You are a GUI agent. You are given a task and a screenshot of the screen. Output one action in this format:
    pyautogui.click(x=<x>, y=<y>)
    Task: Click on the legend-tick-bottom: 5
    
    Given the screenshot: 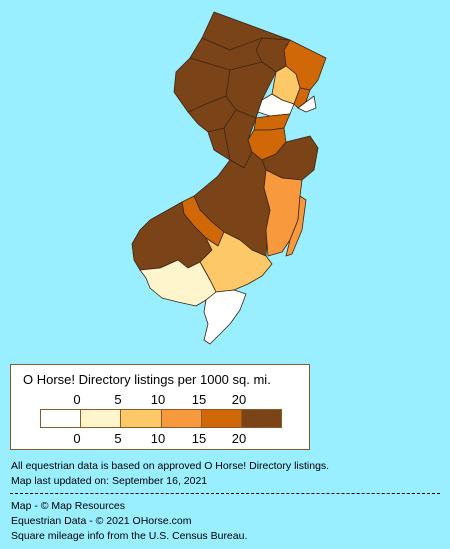 What is the action you would take?
    pyautogui.click(x=118, y=438)
    